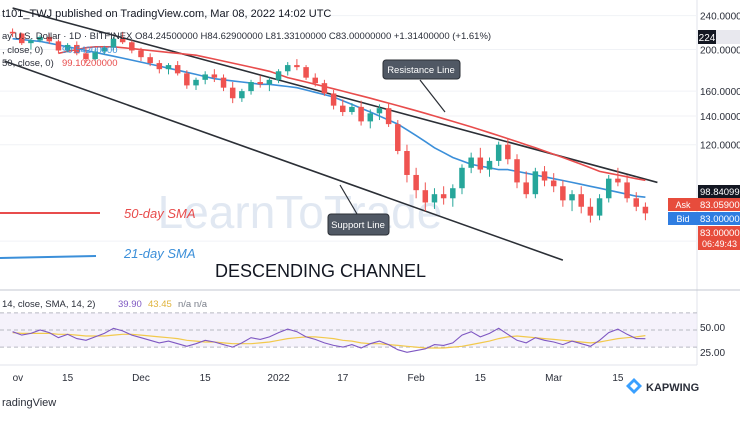  What do you see at coordinates (320, 271) in the screenshot?
I see `channel-title: DESCENDING CHANNEL` at bounding box center [320, 271].